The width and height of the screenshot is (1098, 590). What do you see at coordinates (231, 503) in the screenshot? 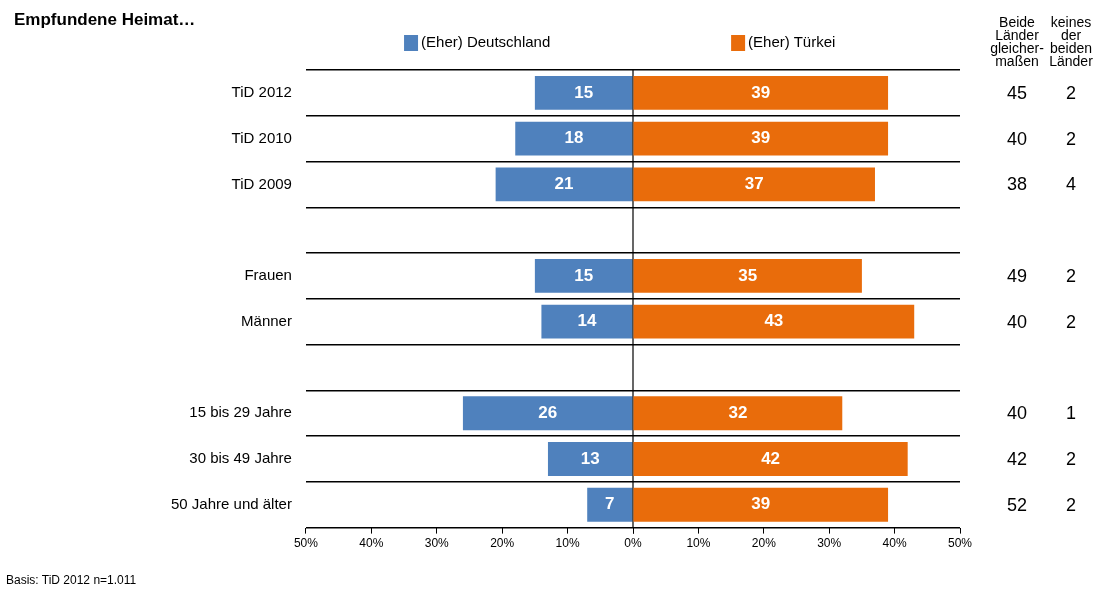
I see `y-tick-label: 50 Jahre und älter` at bounding box center [231, 503].